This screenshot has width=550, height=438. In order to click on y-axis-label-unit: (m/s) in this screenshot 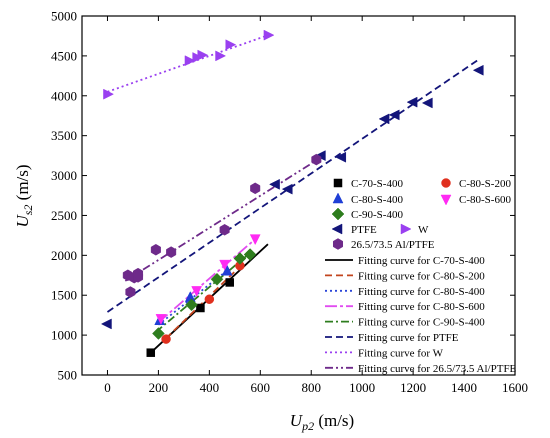, I will do `click(22, 184)`.